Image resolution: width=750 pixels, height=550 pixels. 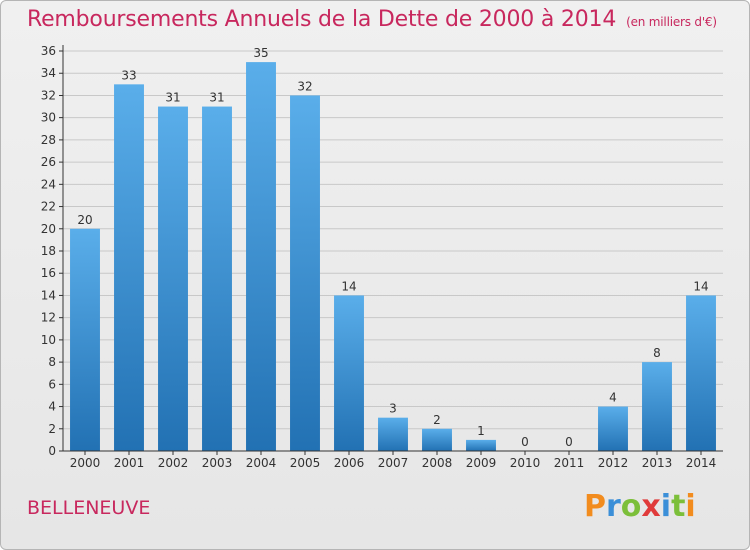 I want to click on logo-letter: x, so click(x=651, y=506).